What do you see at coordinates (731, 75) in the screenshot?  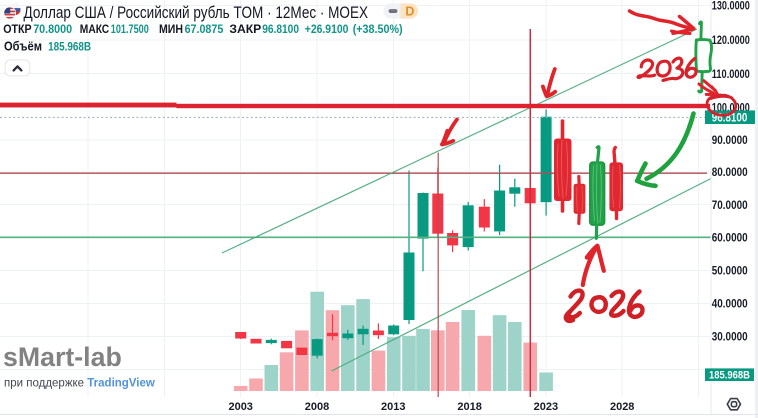 I see `svg-text: 110.0000` at bounding box center [731, 75].